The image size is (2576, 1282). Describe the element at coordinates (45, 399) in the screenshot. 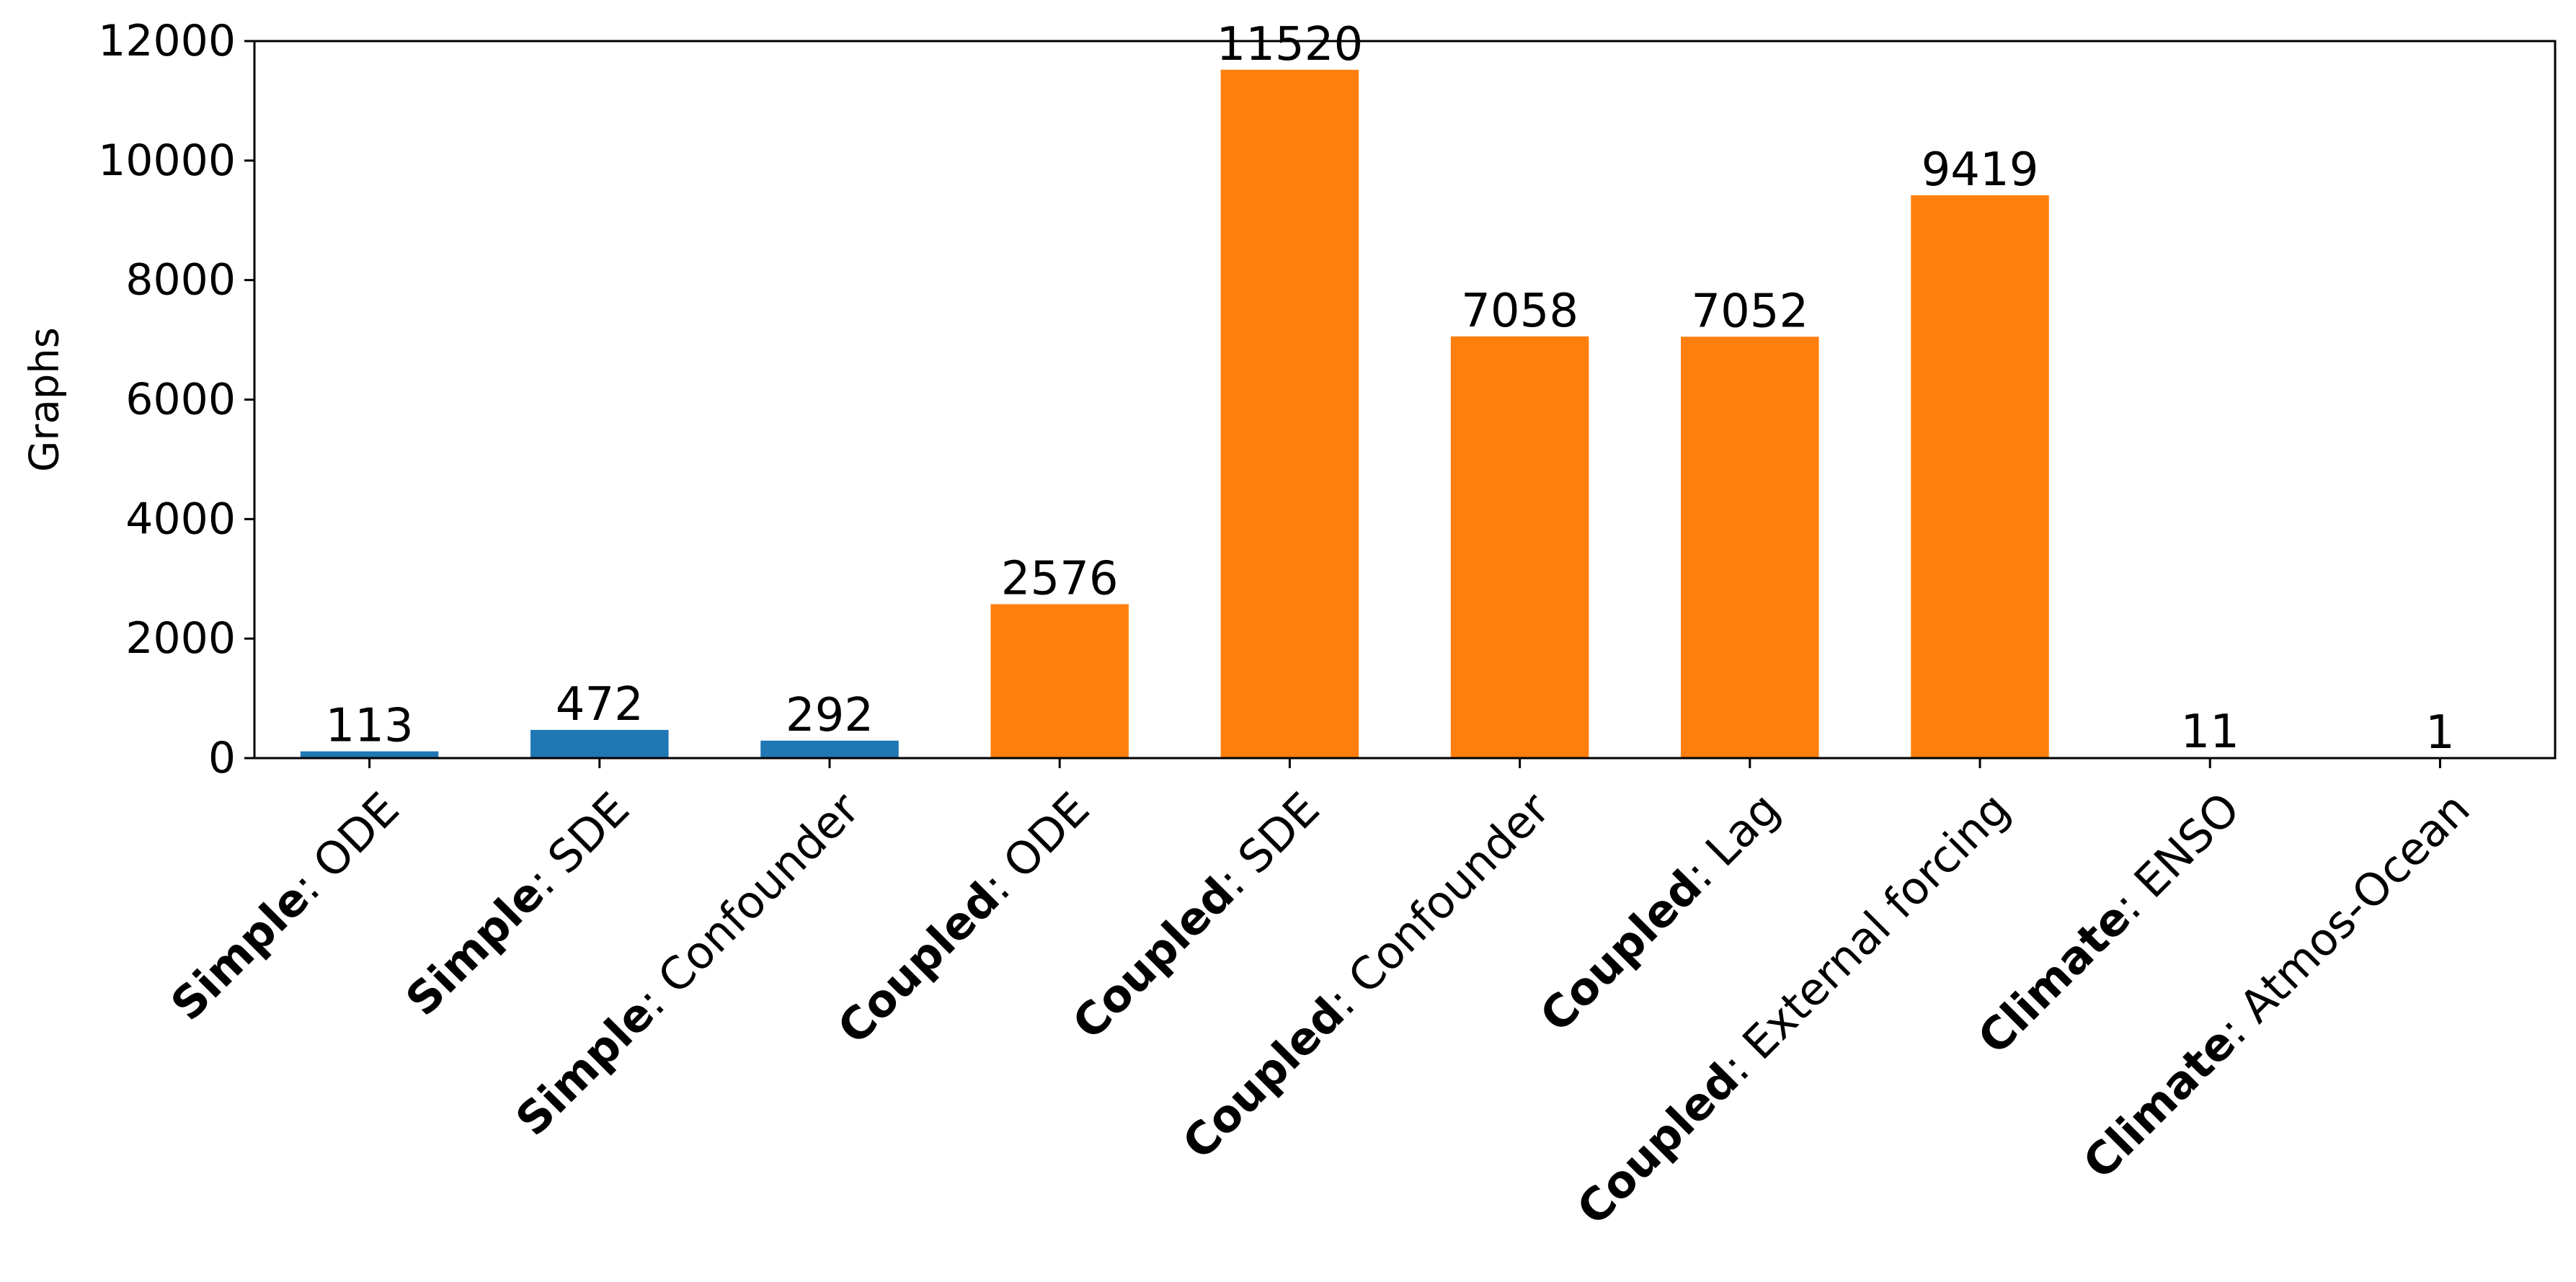

I see `y-axis-title: Graphs` at that location.